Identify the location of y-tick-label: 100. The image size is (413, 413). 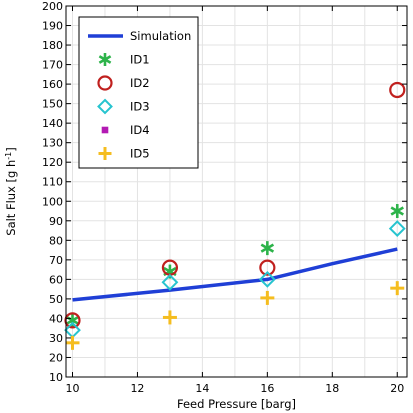
(52, 201).